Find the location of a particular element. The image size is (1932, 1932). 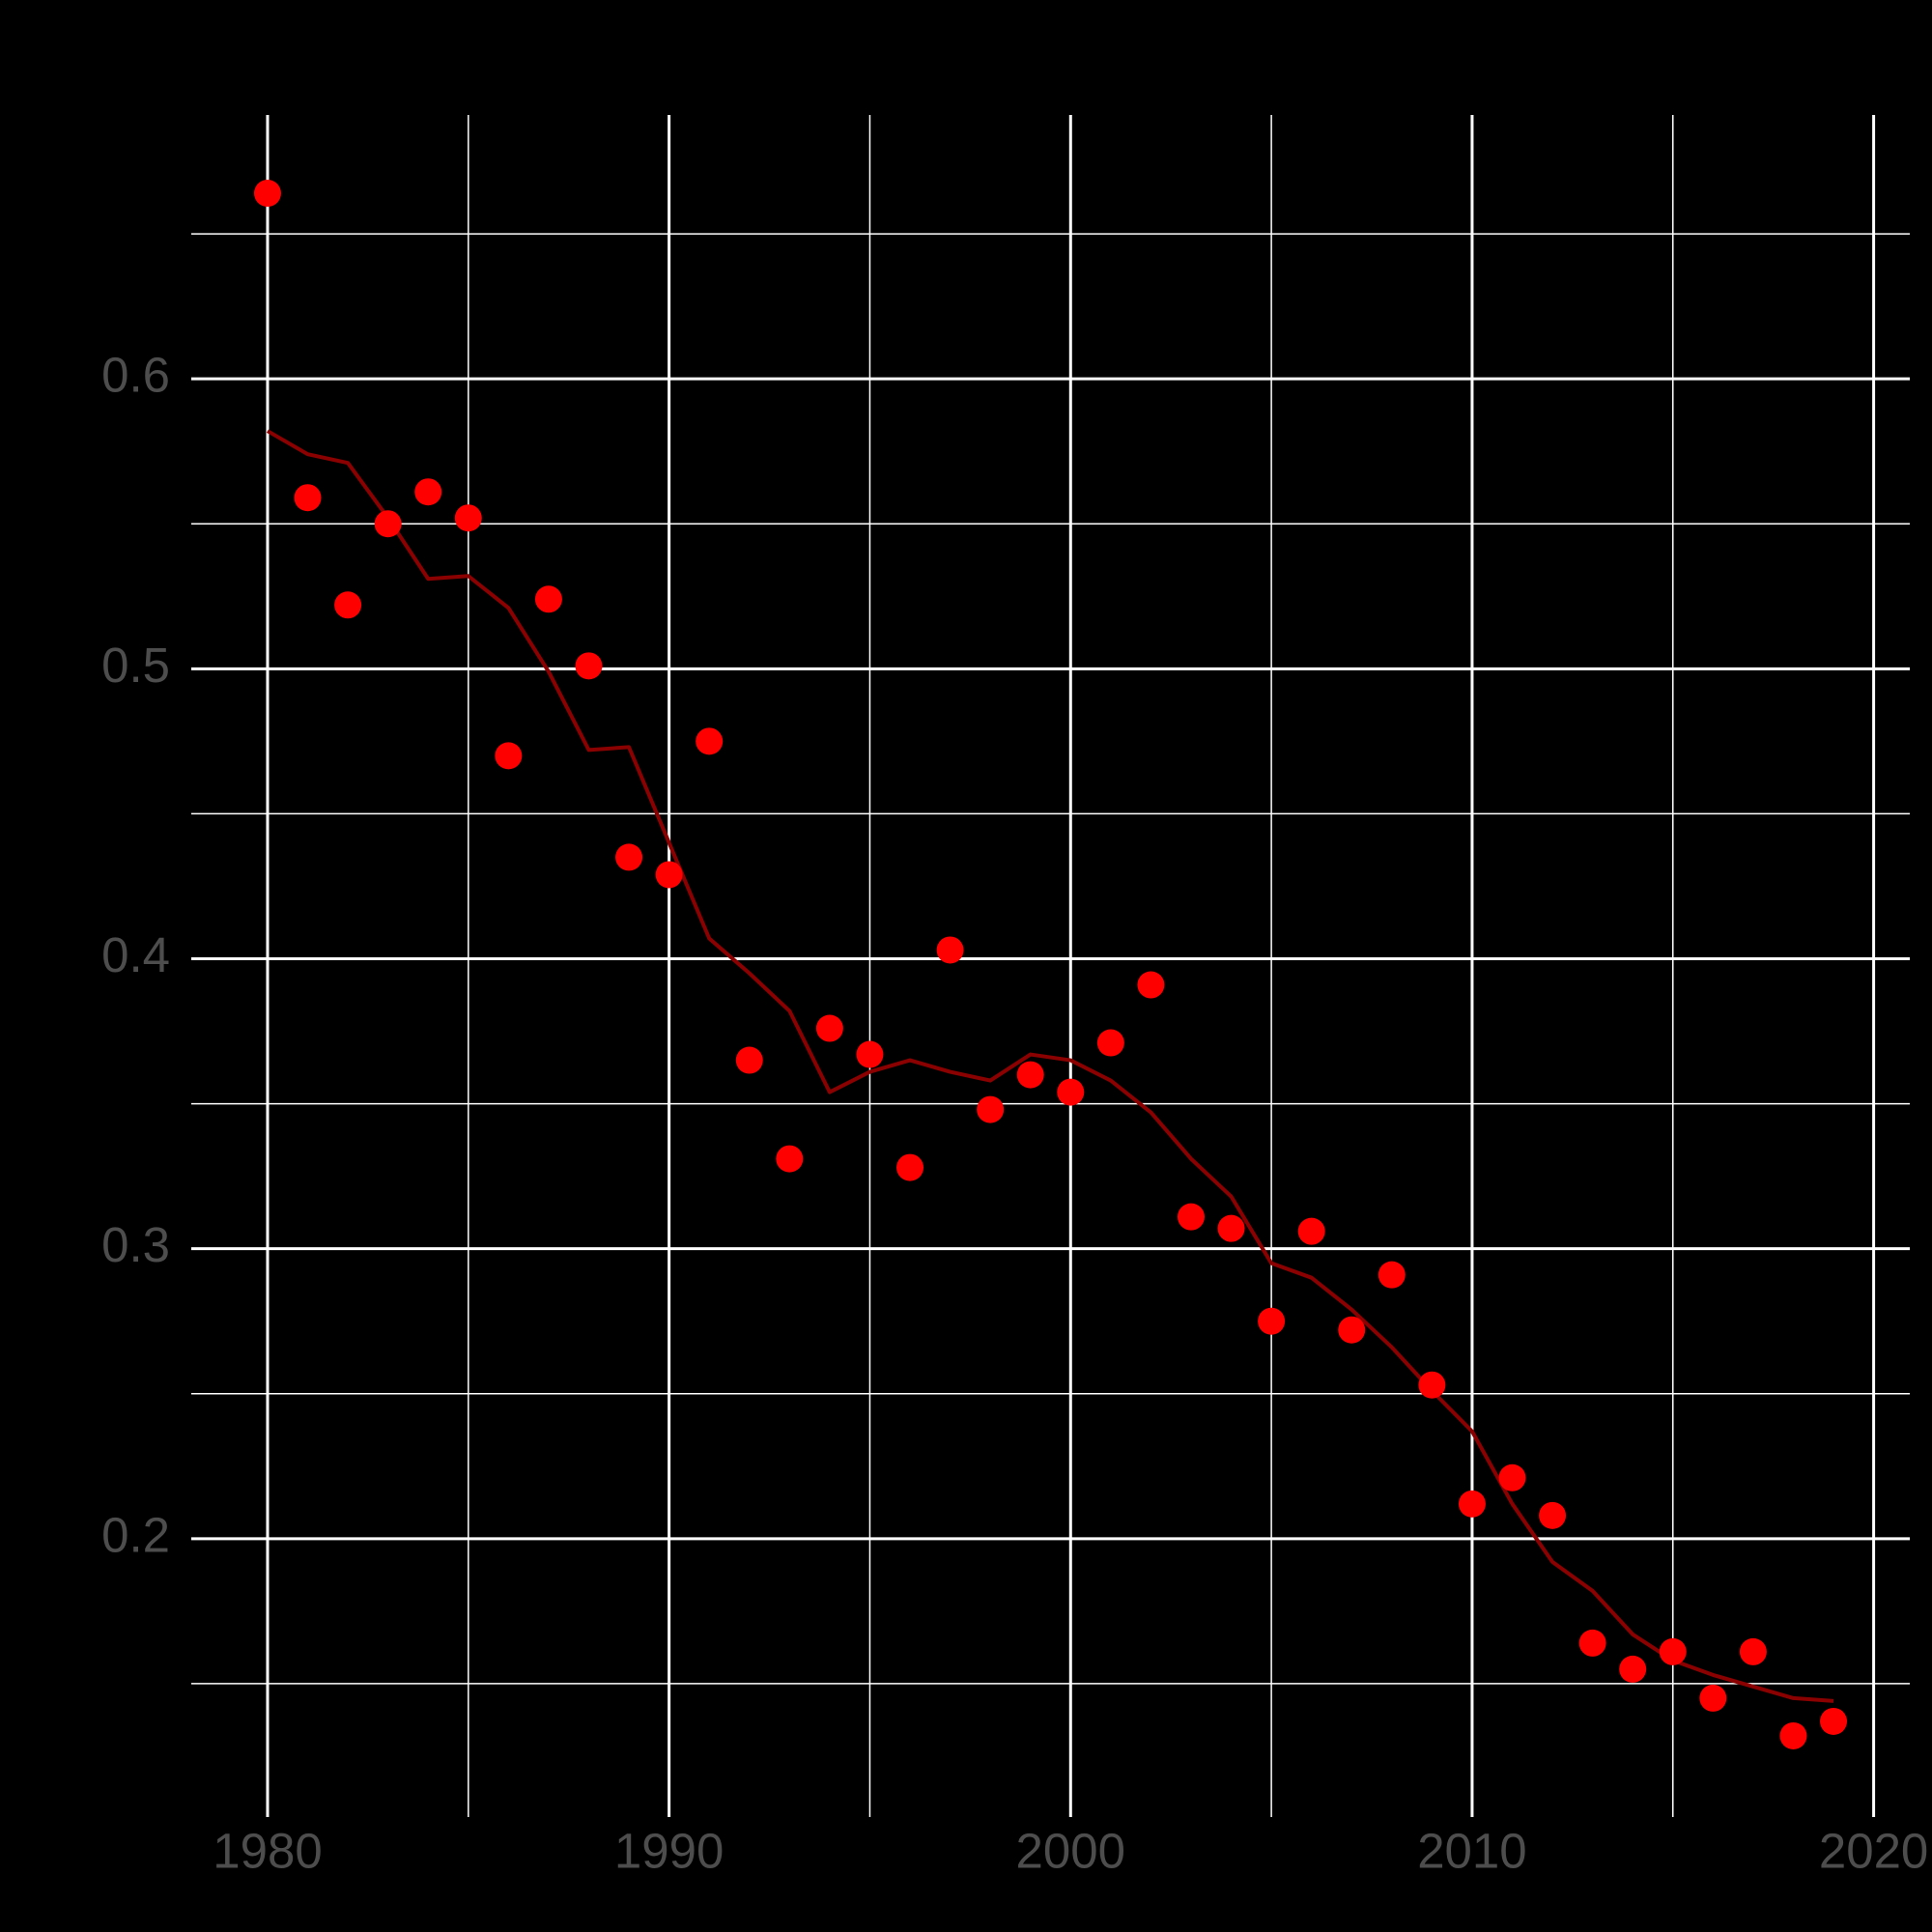

y-tick-label: 0.4 is located at coordinates (135, 954).